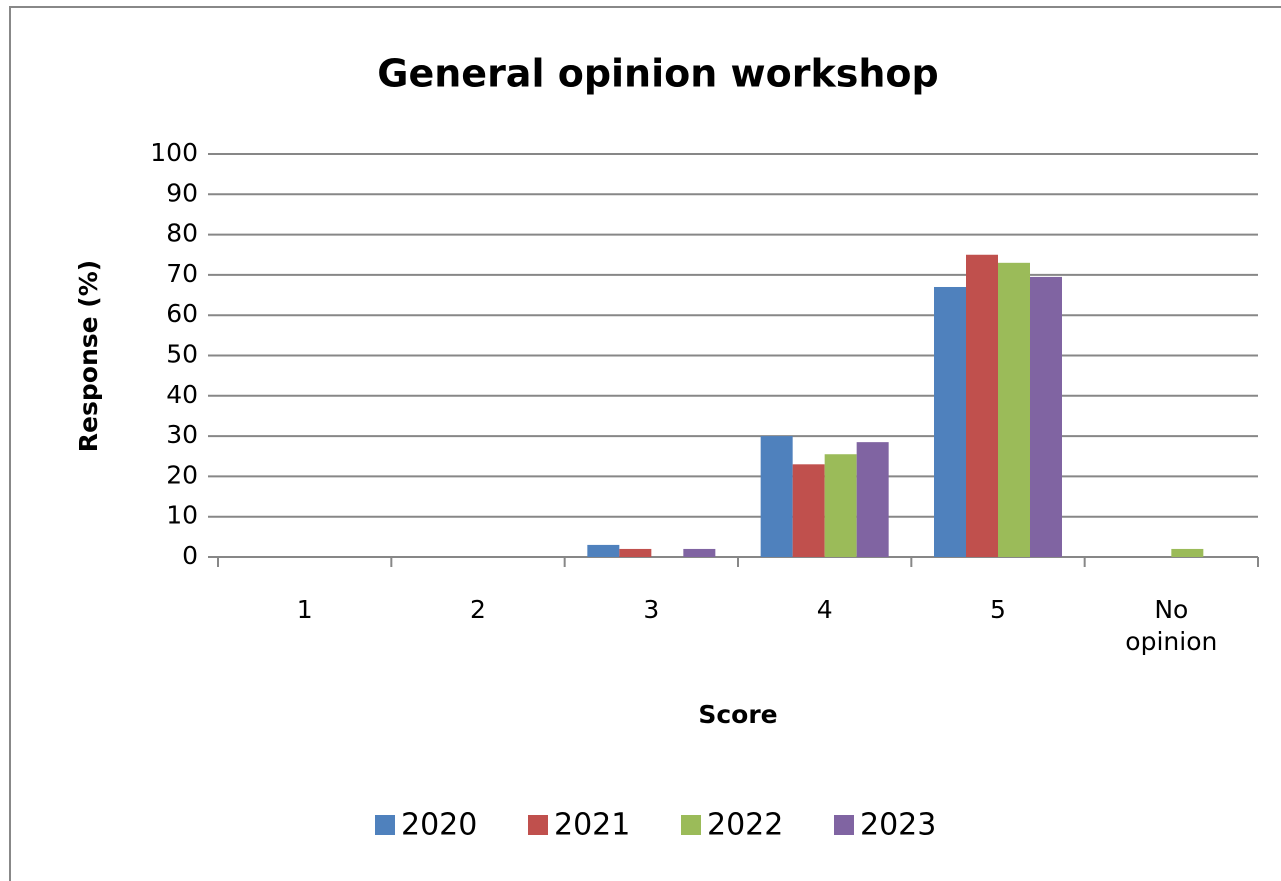 The width and height of the screenshot is (1281, 881). What do you see at coordinates (304, 609) in the screenshot?
I see `x-tick-label: 1` at bounding box center [304, 609].